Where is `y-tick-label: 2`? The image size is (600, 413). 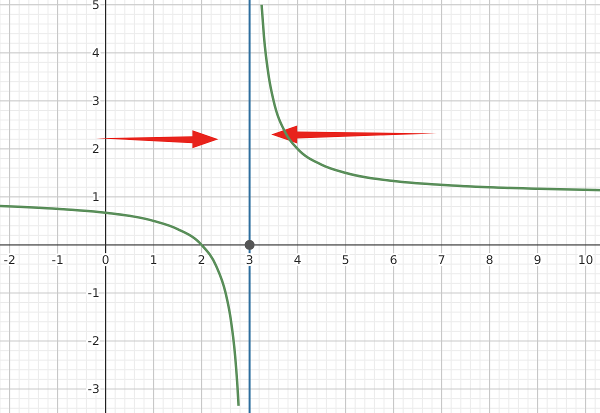
y-tick-label: 2 is located at coordinates (96, 149).